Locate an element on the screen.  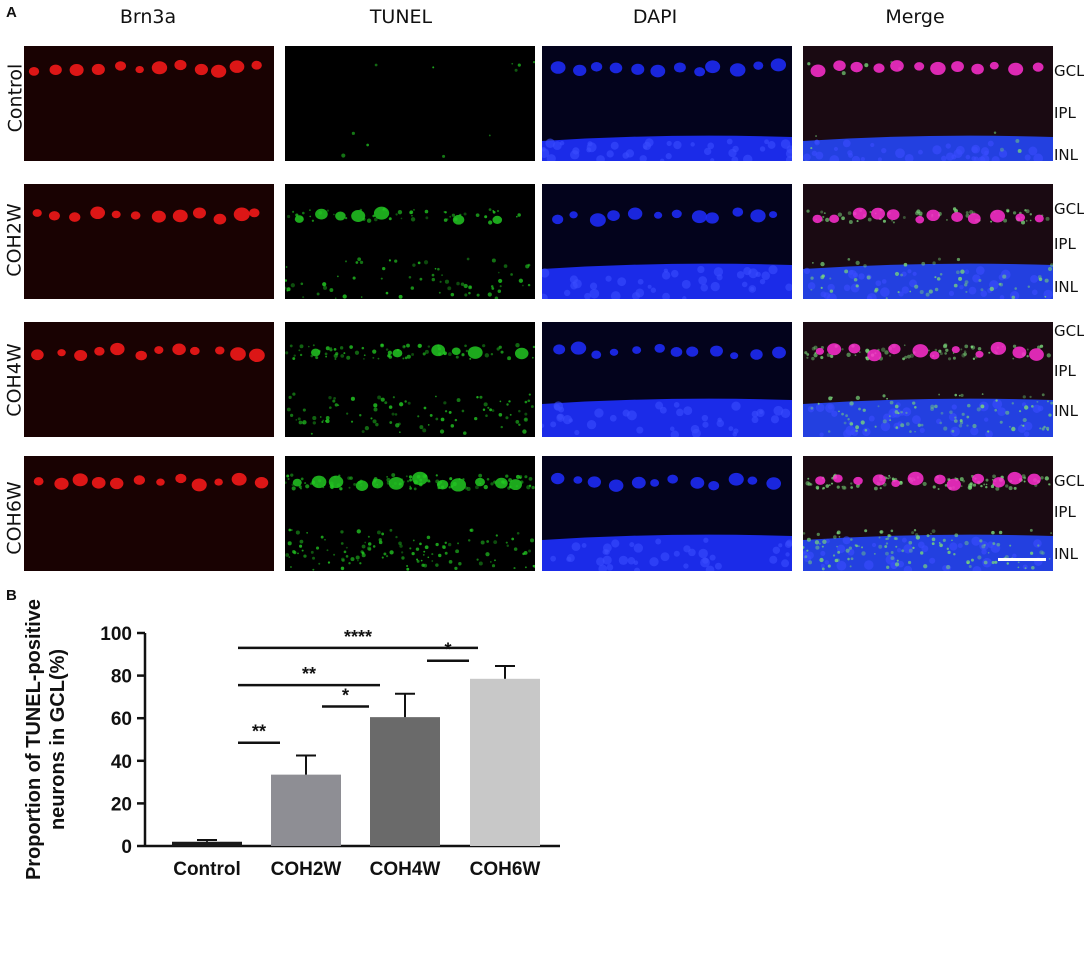
y-axis-label-line-1: Proportion of TUNEL-positive is located at coordinates (34, 739).